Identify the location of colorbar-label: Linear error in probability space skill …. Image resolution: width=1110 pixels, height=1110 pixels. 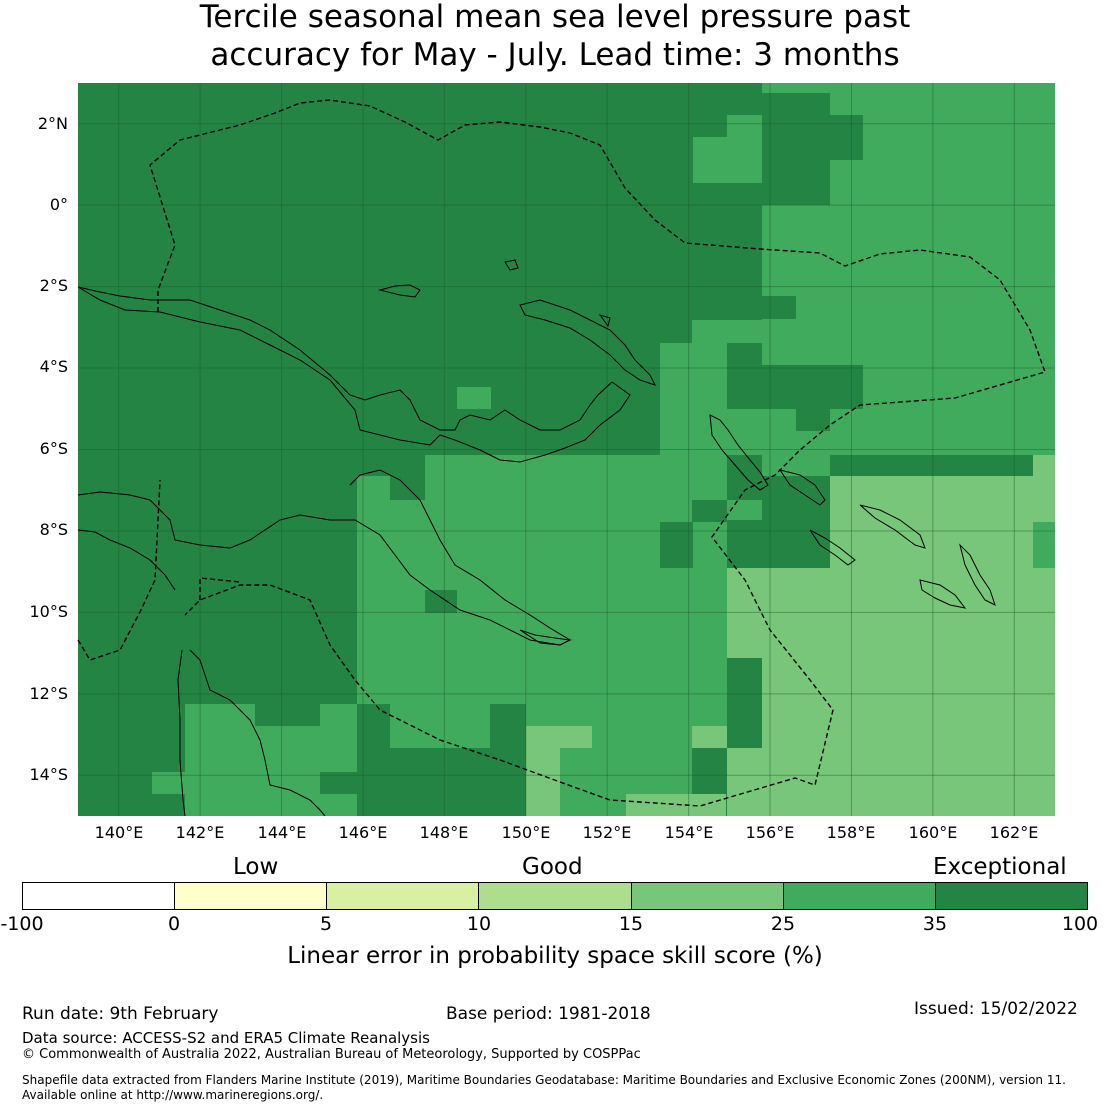
(555, 956).